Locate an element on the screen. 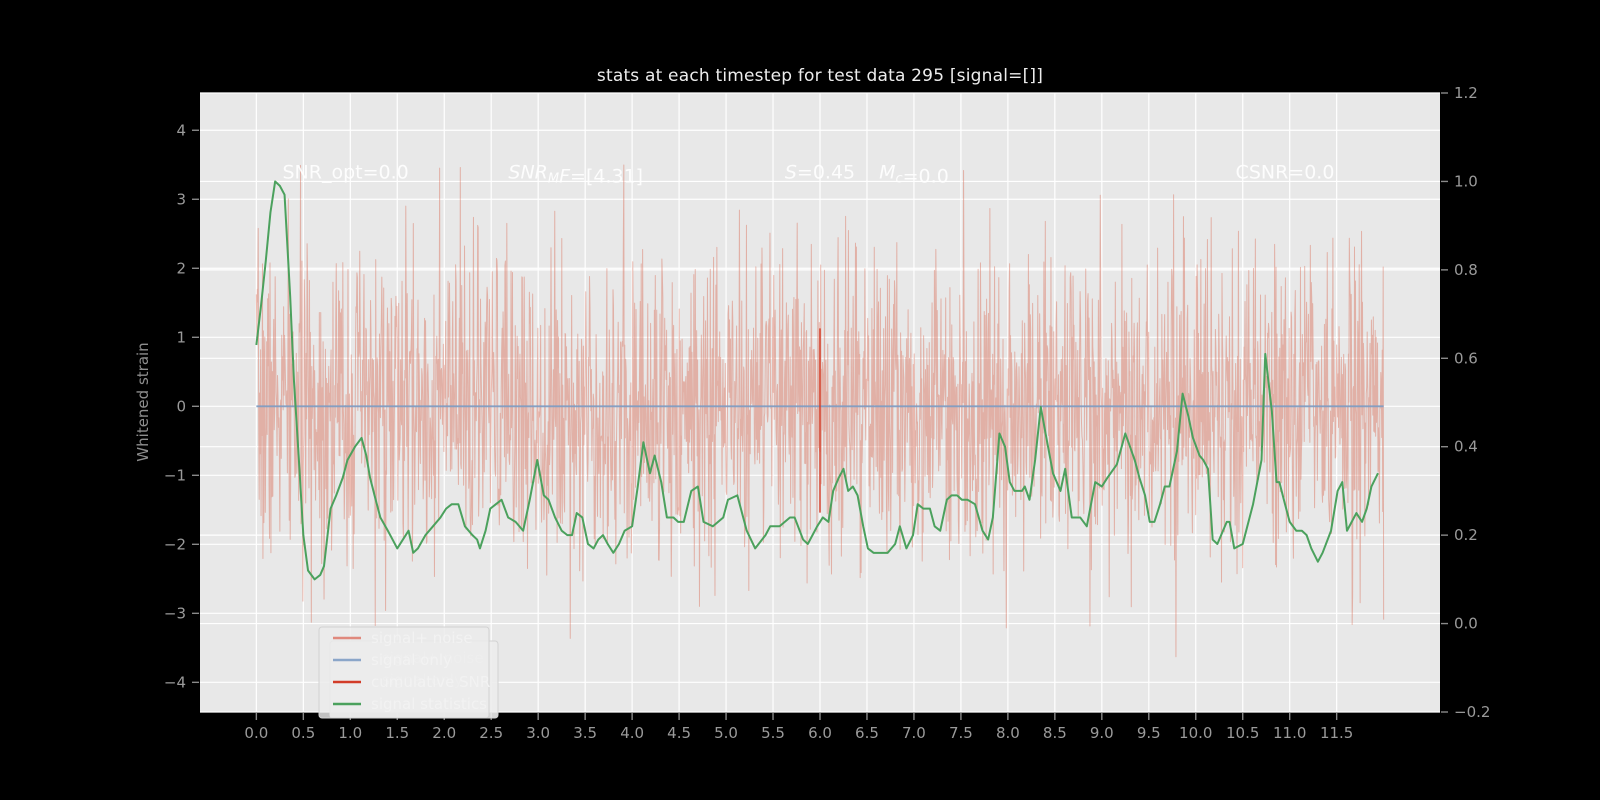  legend-box is located at coordinates (404, 672).